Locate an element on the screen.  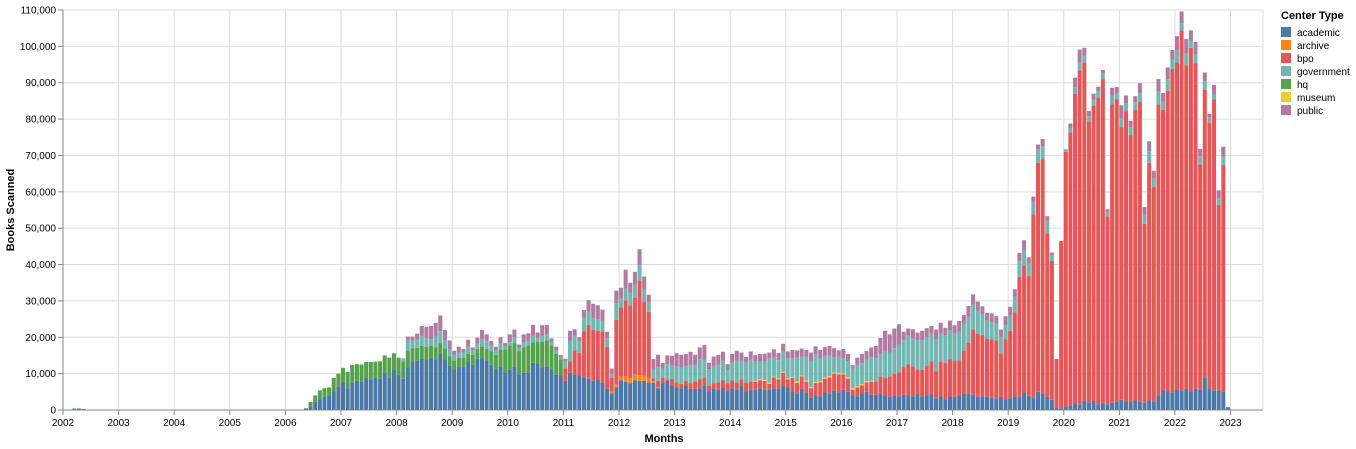
legend-swatch-government is located at coordinates (1286, 71).